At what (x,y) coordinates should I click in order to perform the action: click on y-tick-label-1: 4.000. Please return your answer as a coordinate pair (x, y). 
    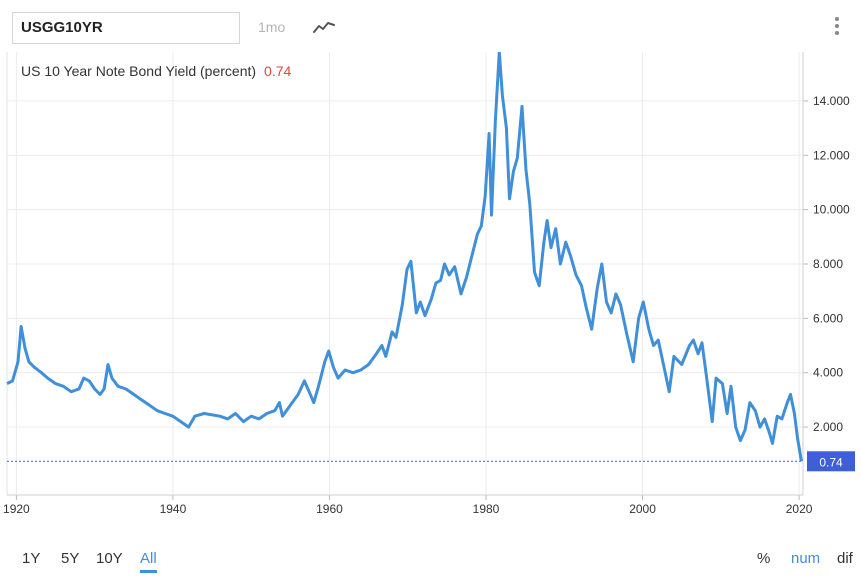
    Looking at the image, I should click on (828, 373).